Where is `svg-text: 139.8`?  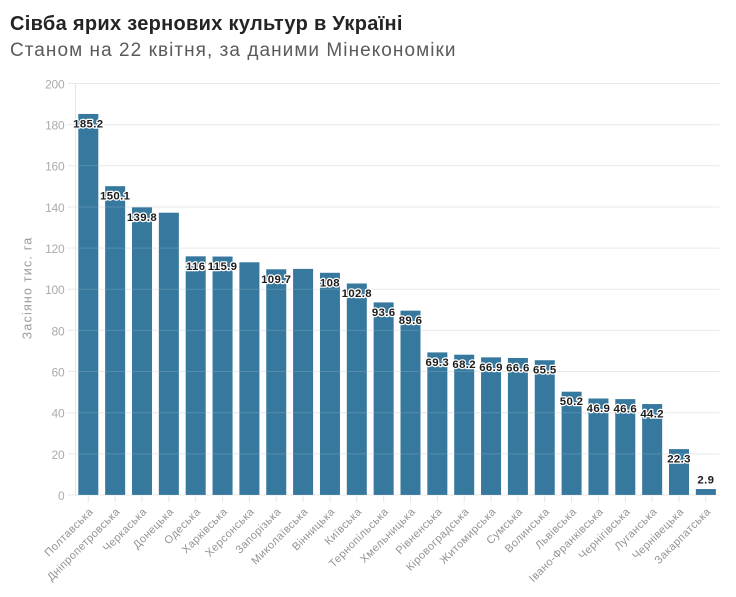 svg-text: 139.8 is located at coordinates (142, 218).